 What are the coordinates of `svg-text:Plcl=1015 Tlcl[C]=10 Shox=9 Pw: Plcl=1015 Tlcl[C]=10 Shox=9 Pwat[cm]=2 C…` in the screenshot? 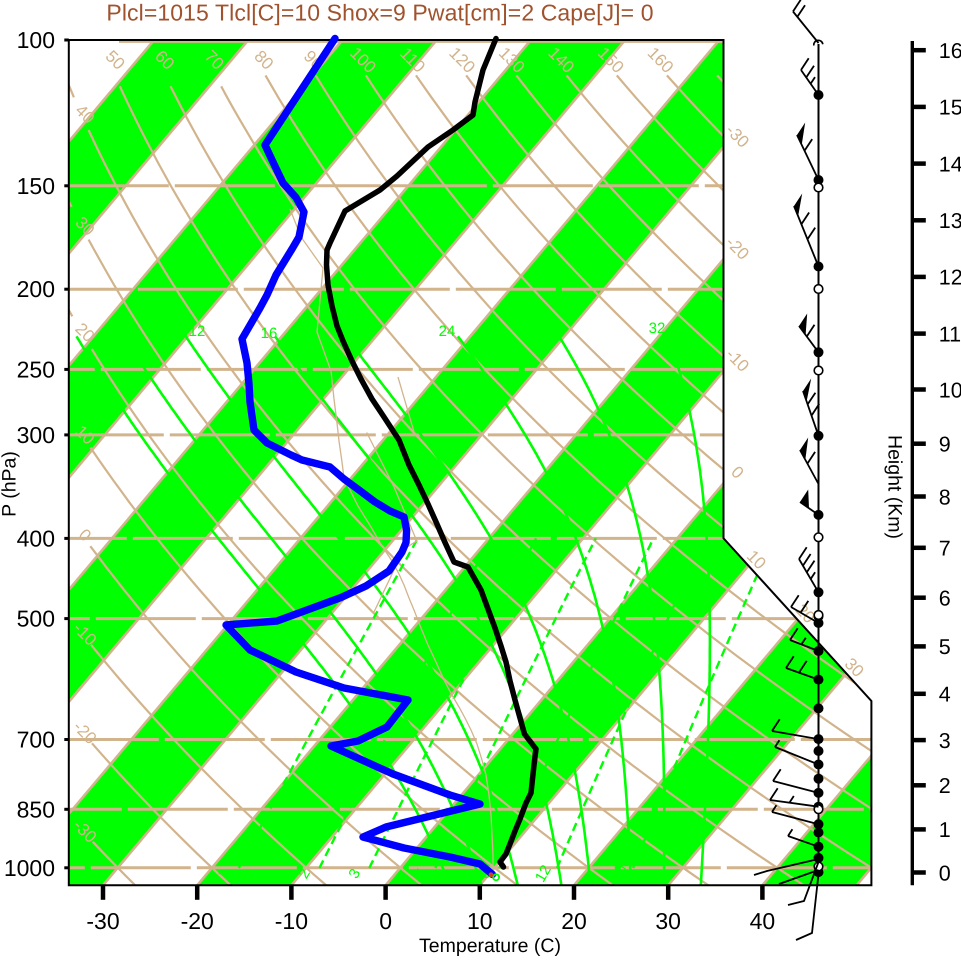 It's located at (379, 13).